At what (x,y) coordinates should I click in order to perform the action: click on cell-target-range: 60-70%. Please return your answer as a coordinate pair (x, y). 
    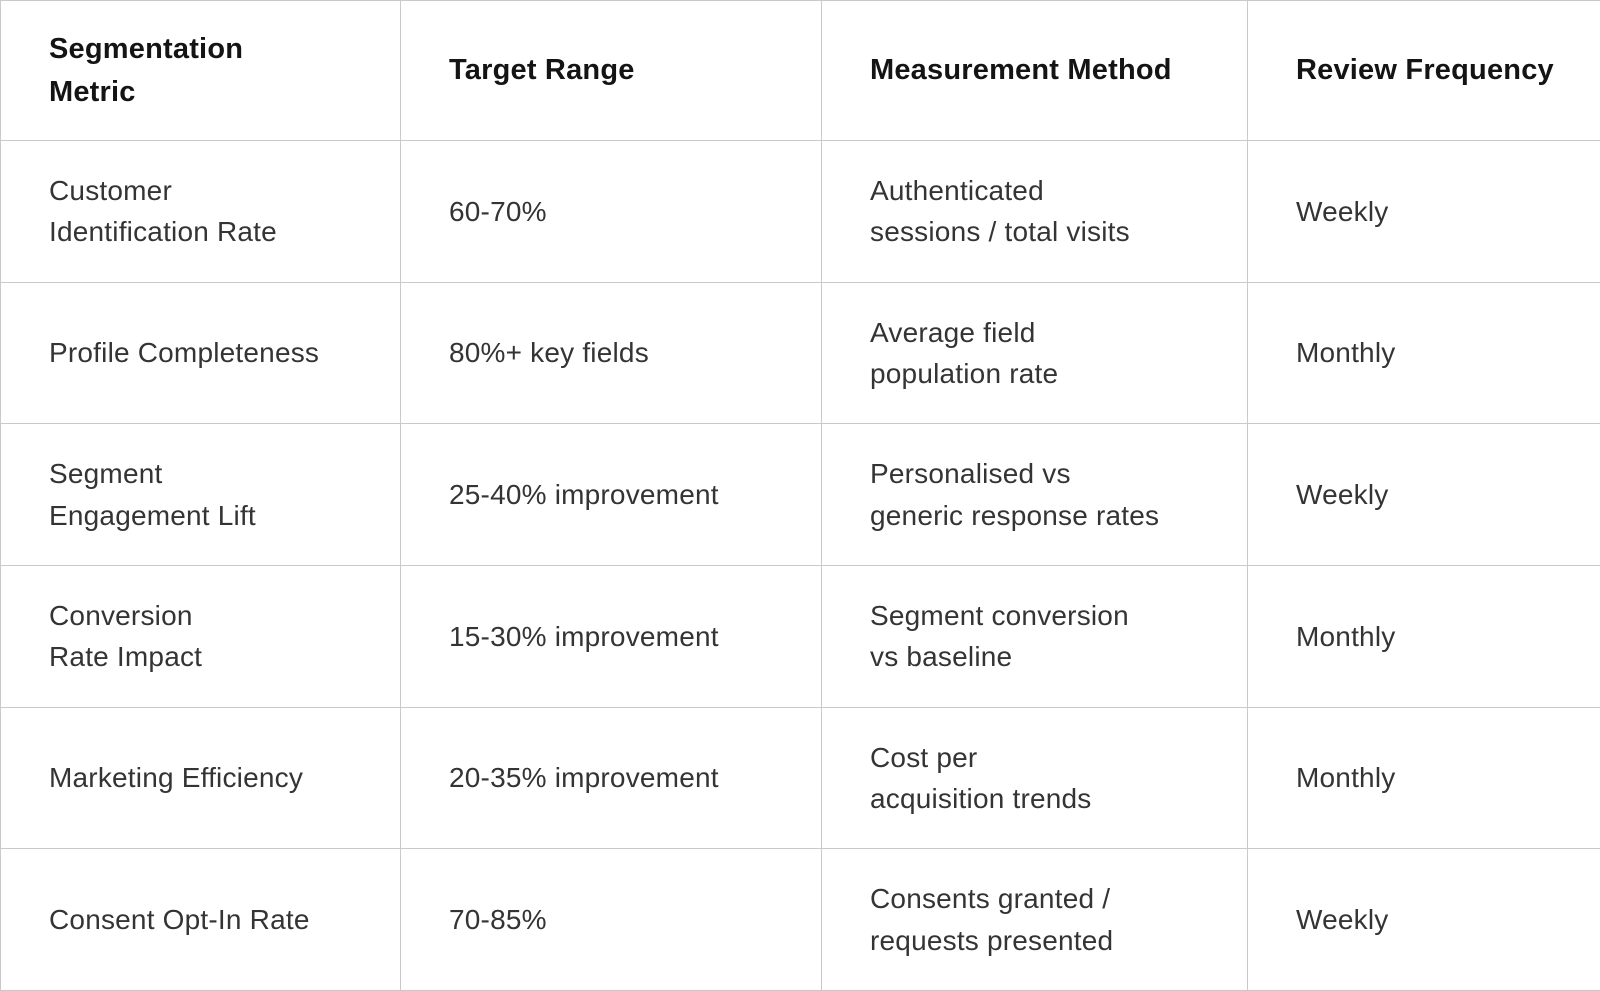
    Looking at the image, I should click on (611, 211).